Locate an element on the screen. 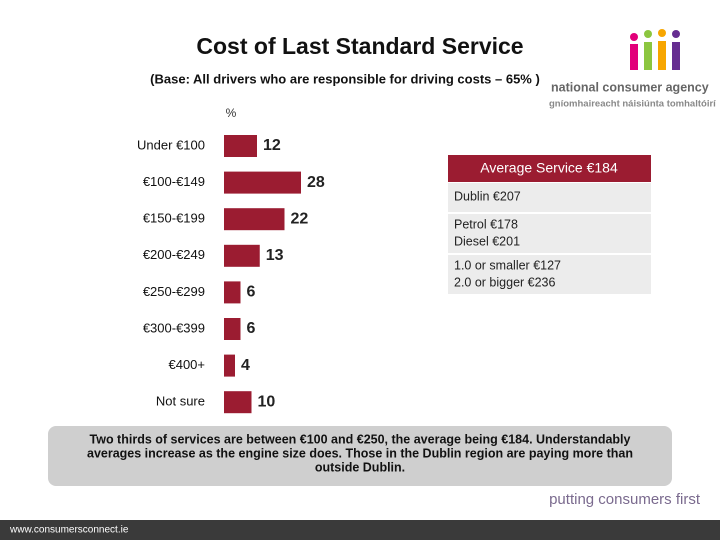 The height and width of the screenshot is (545, 720). panel-text: Diesel €201 is located at coordinates (487, 241).